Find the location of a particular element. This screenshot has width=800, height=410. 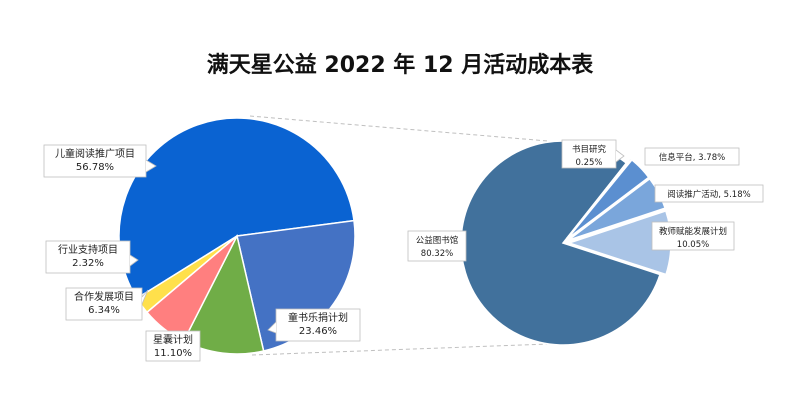

label-main-0-name: 儿童阅读推广项目 is located at coordinates (95, 153).